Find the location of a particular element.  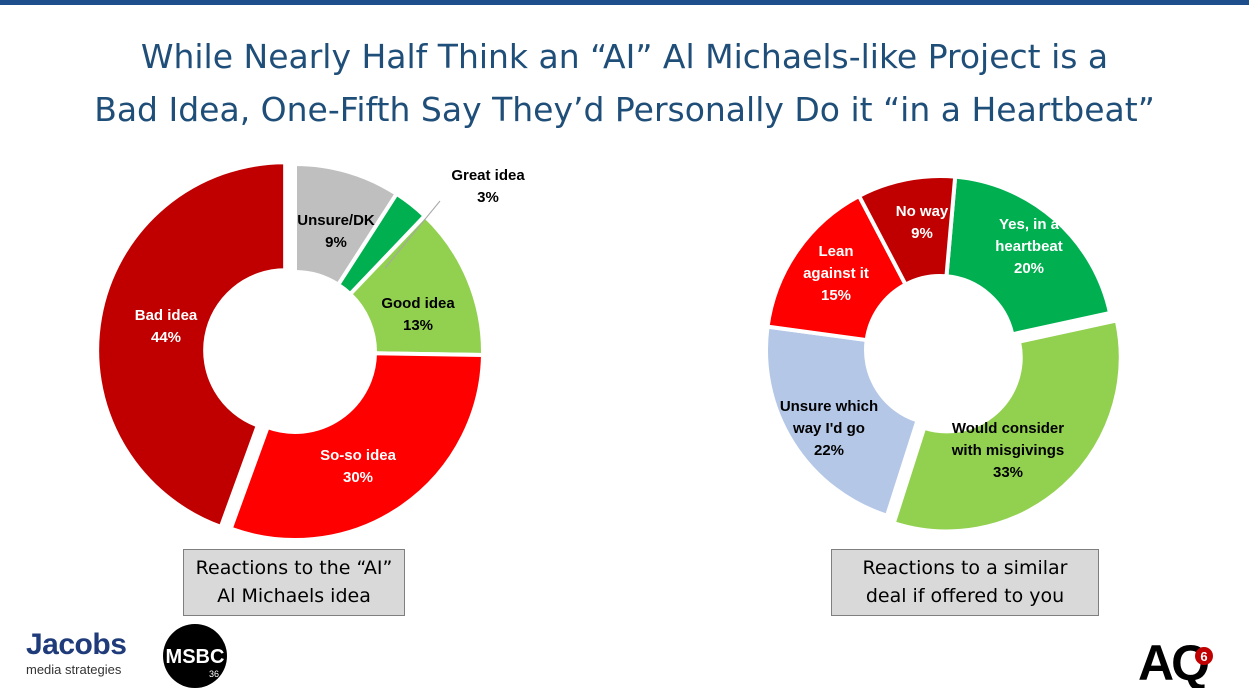

label-great-idea: Great idea 3% is located at coordinates (488, 186).